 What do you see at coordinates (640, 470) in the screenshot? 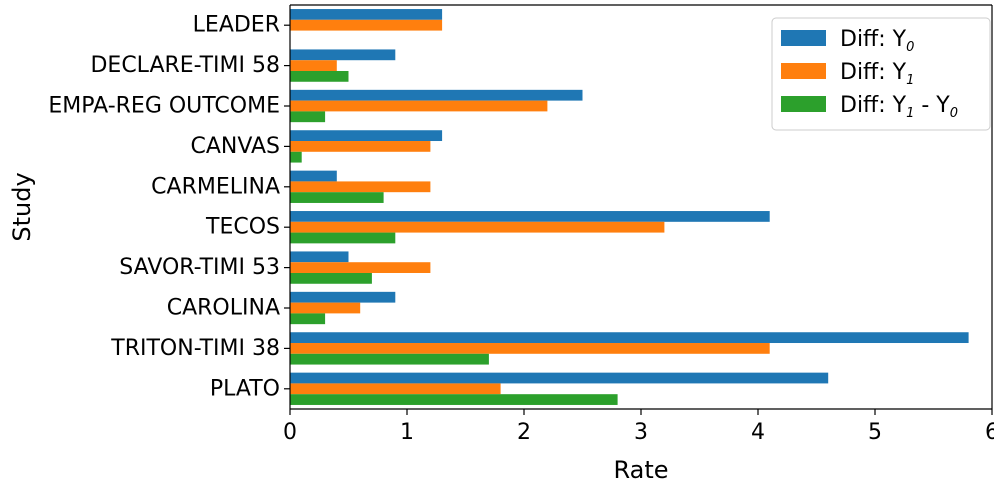
I see `x-axis-label: Rate` at bounding box center [640, 470].